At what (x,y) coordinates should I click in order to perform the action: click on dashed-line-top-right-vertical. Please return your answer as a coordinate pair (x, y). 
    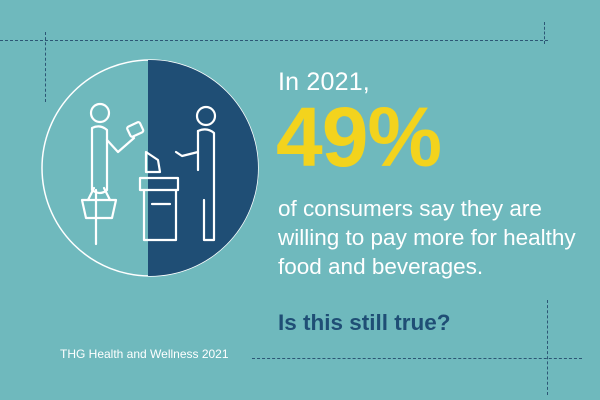
    Looking at the image, I should click on (544, 33).